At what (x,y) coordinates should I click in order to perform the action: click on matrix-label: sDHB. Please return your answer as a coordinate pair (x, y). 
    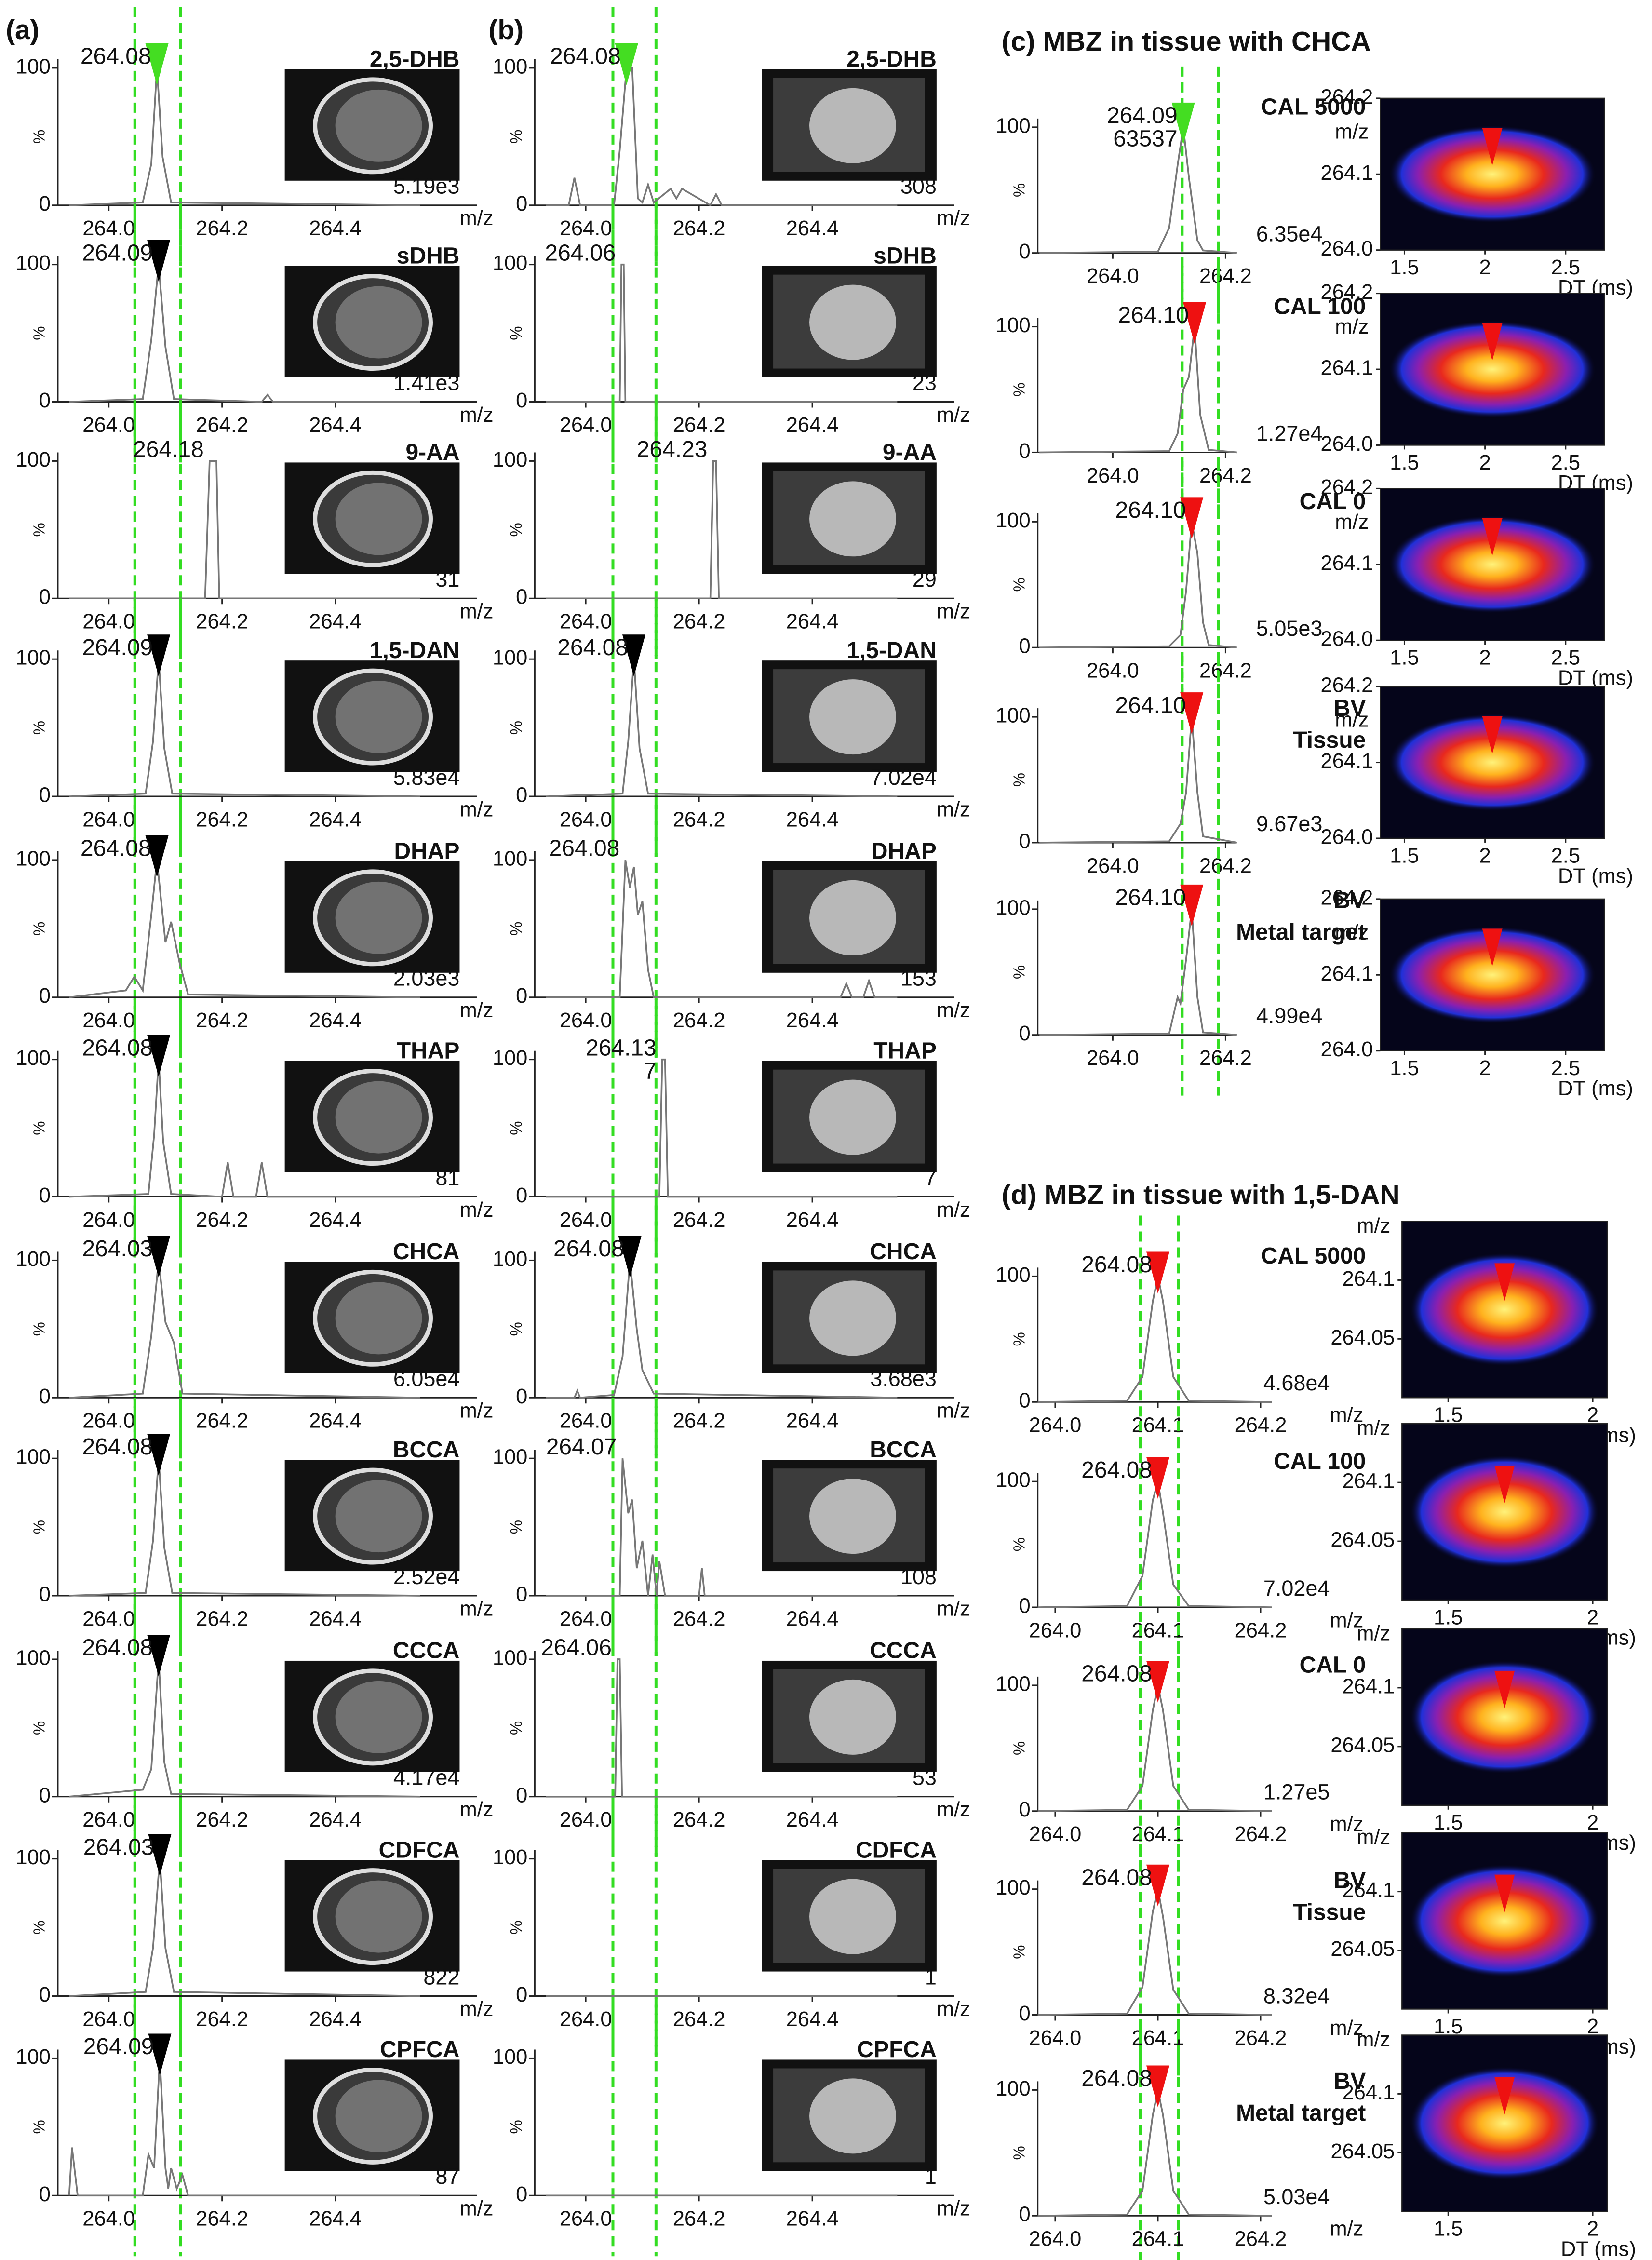
    Looking at the image, I should click on (905, 256).